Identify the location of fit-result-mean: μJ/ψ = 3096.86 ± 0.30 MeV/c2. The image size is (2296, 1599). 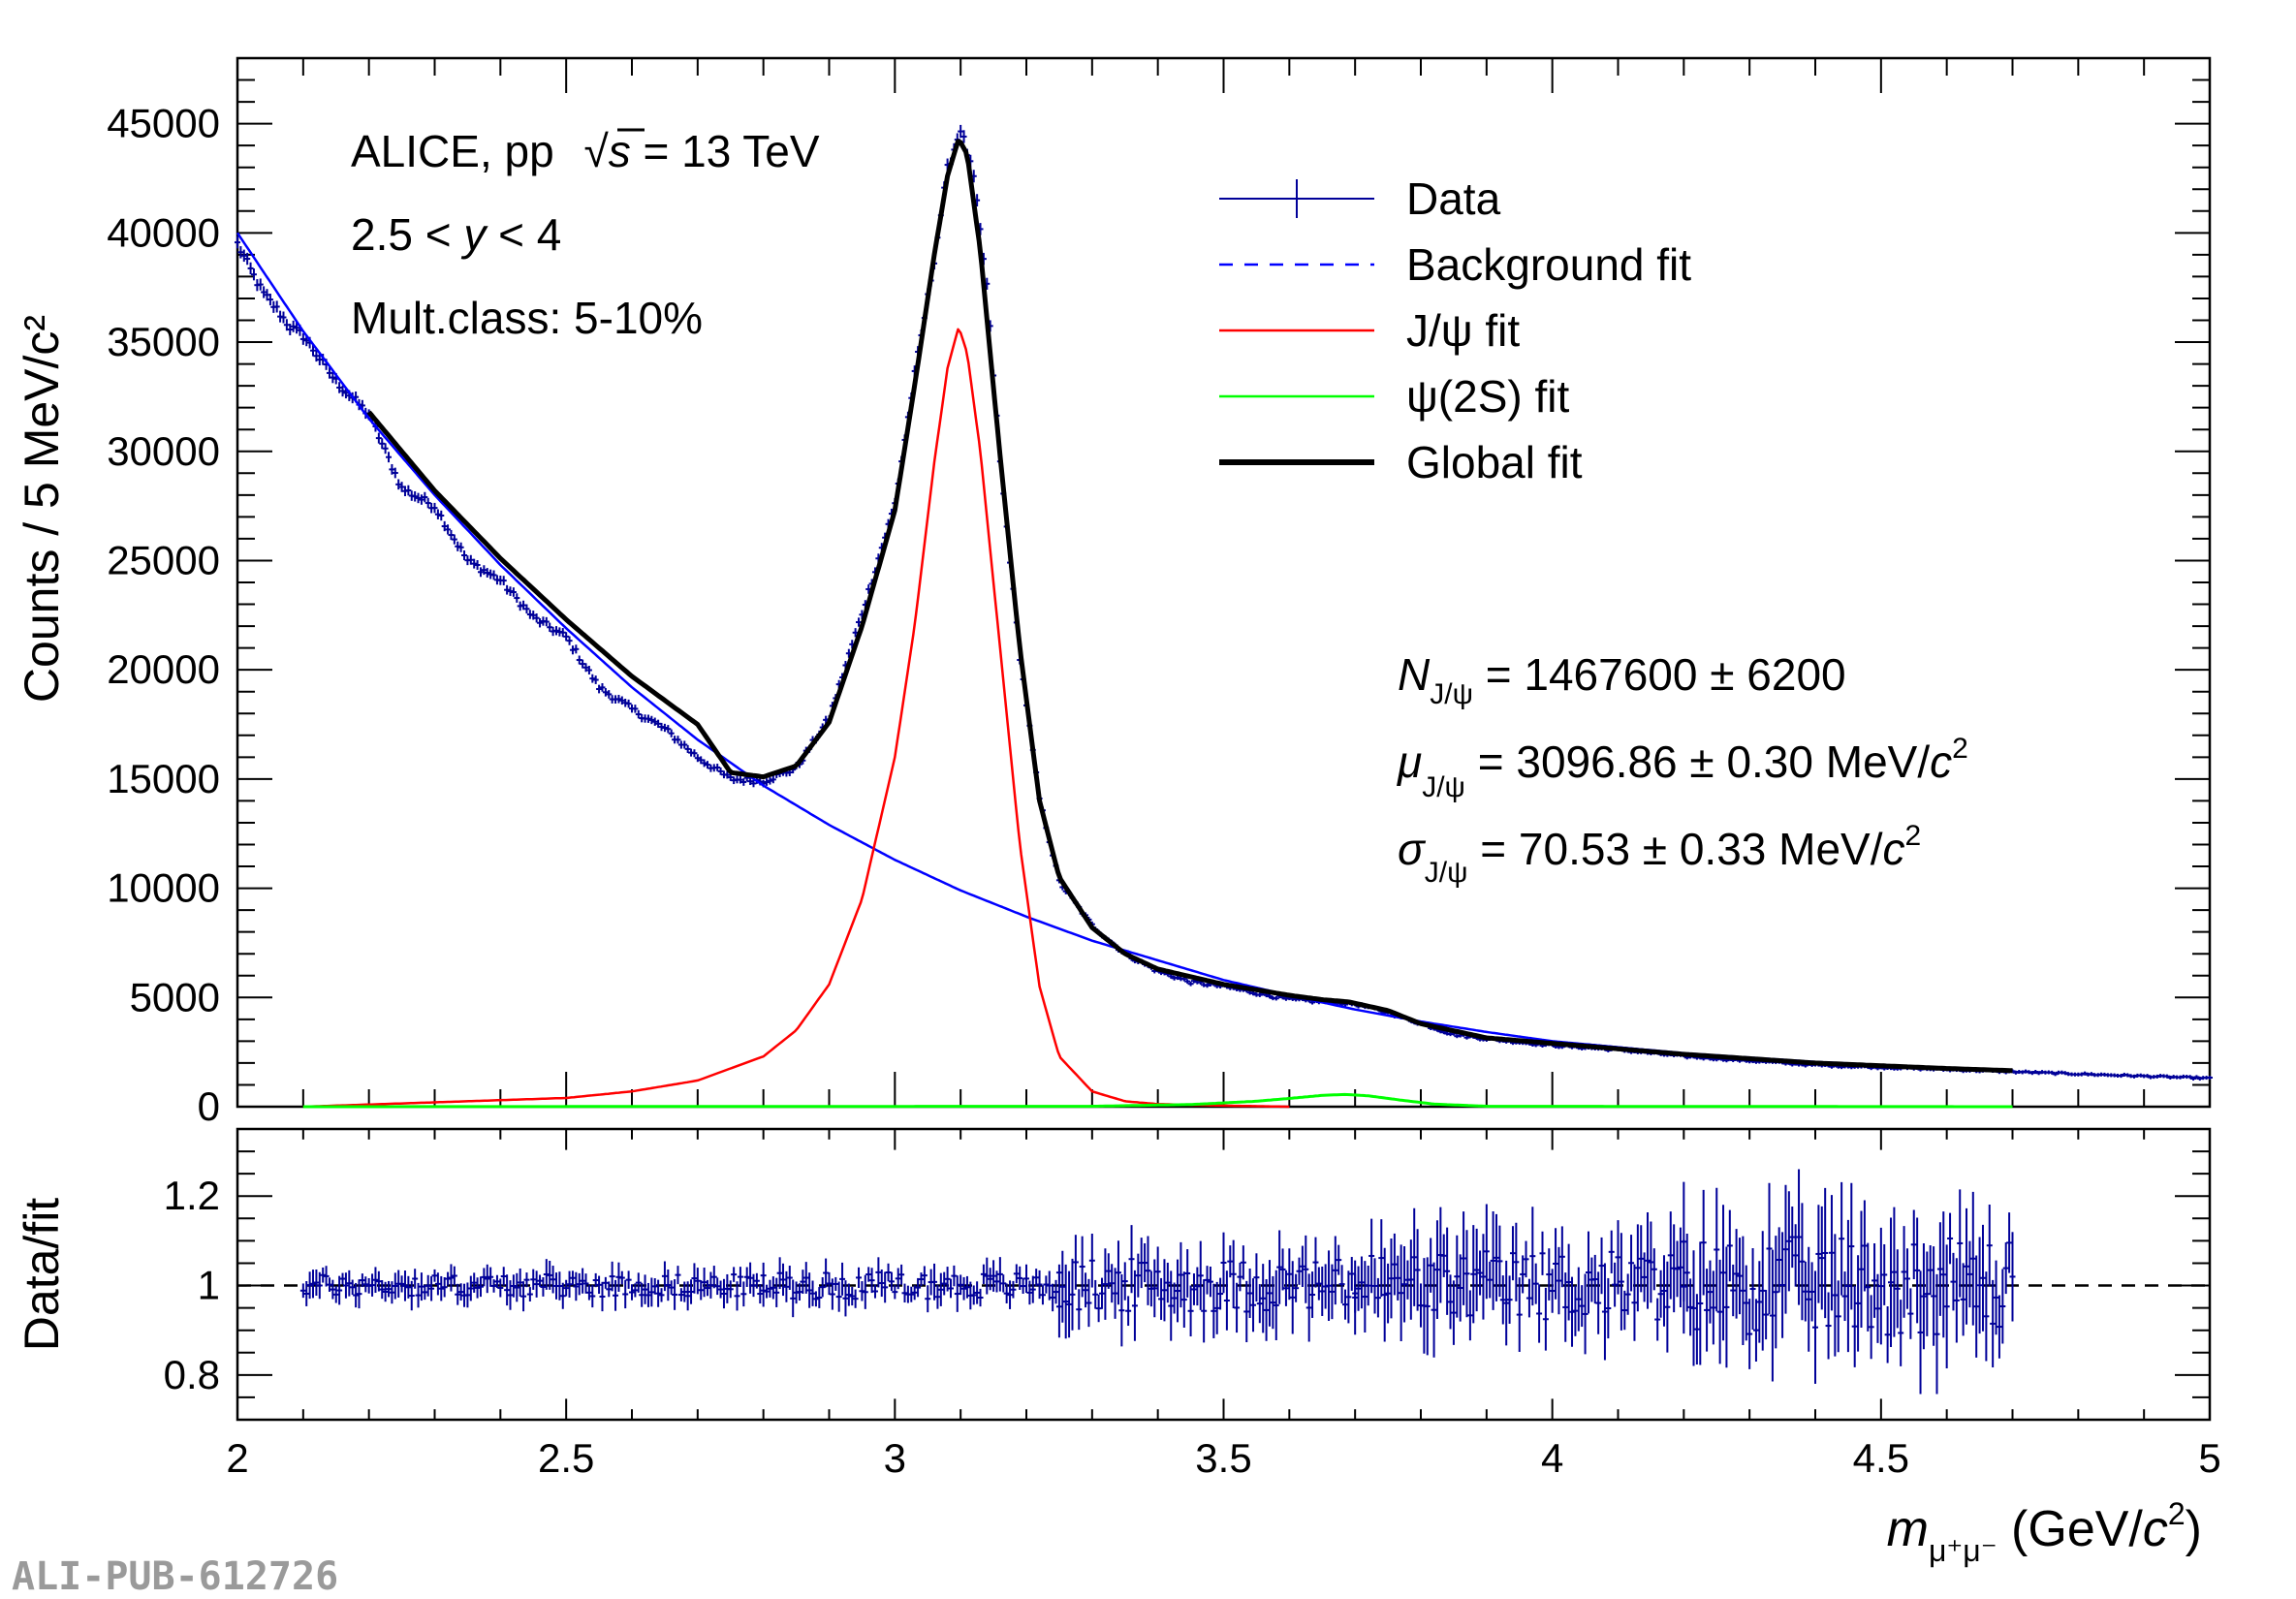
(1682, 768).